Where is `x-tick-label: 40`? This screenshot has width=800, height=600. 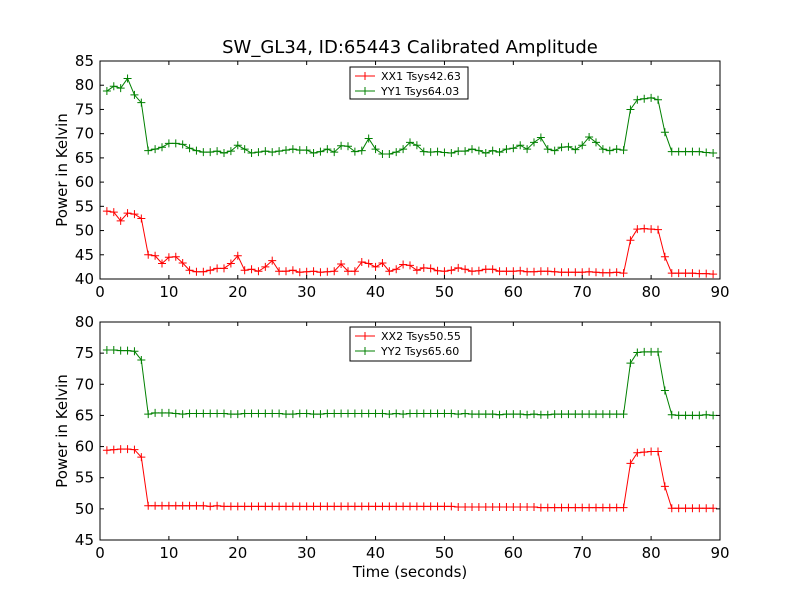
x-tick-label: 40 is located at coordinates (375, 553).